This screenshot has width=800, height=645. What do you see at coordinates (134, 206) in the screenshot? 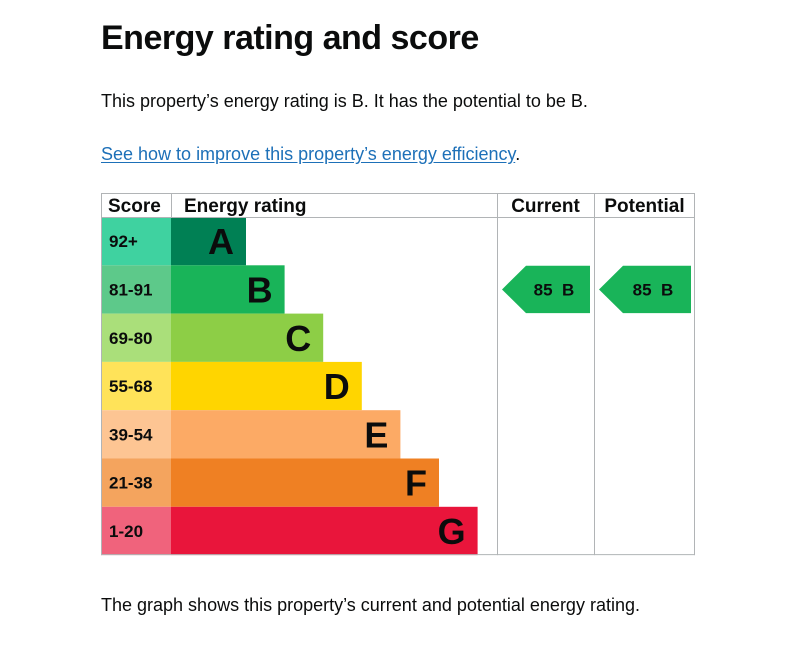
I see `header-score: Score` at bounding box center [134, 206].